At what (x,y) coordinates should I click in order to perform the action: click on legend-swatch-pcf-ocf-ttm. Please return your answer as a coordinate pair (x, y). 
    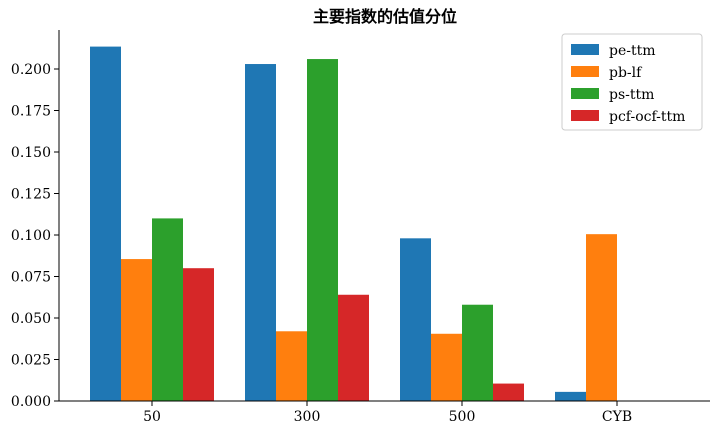
    Looking at the image, I should click on (585, 115).